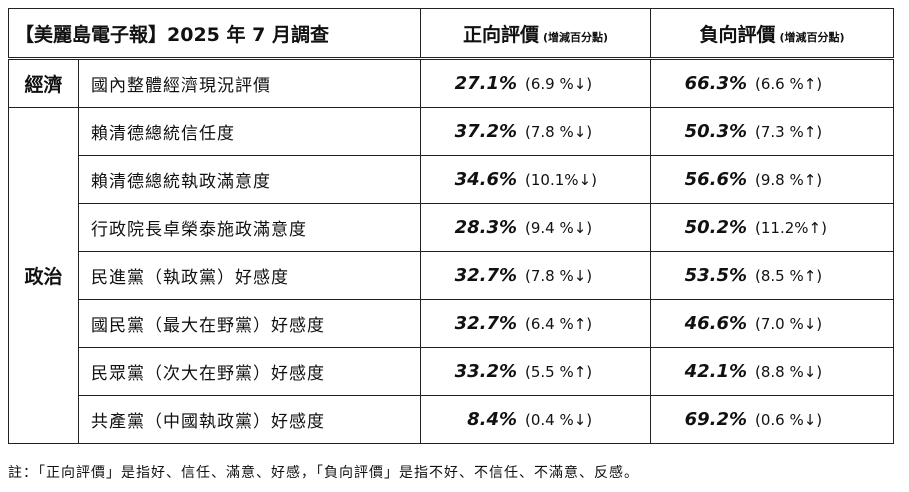 This screenshot has height=492, width=909. I want to click on positive-percent: 34.6%, so click(486, 179).